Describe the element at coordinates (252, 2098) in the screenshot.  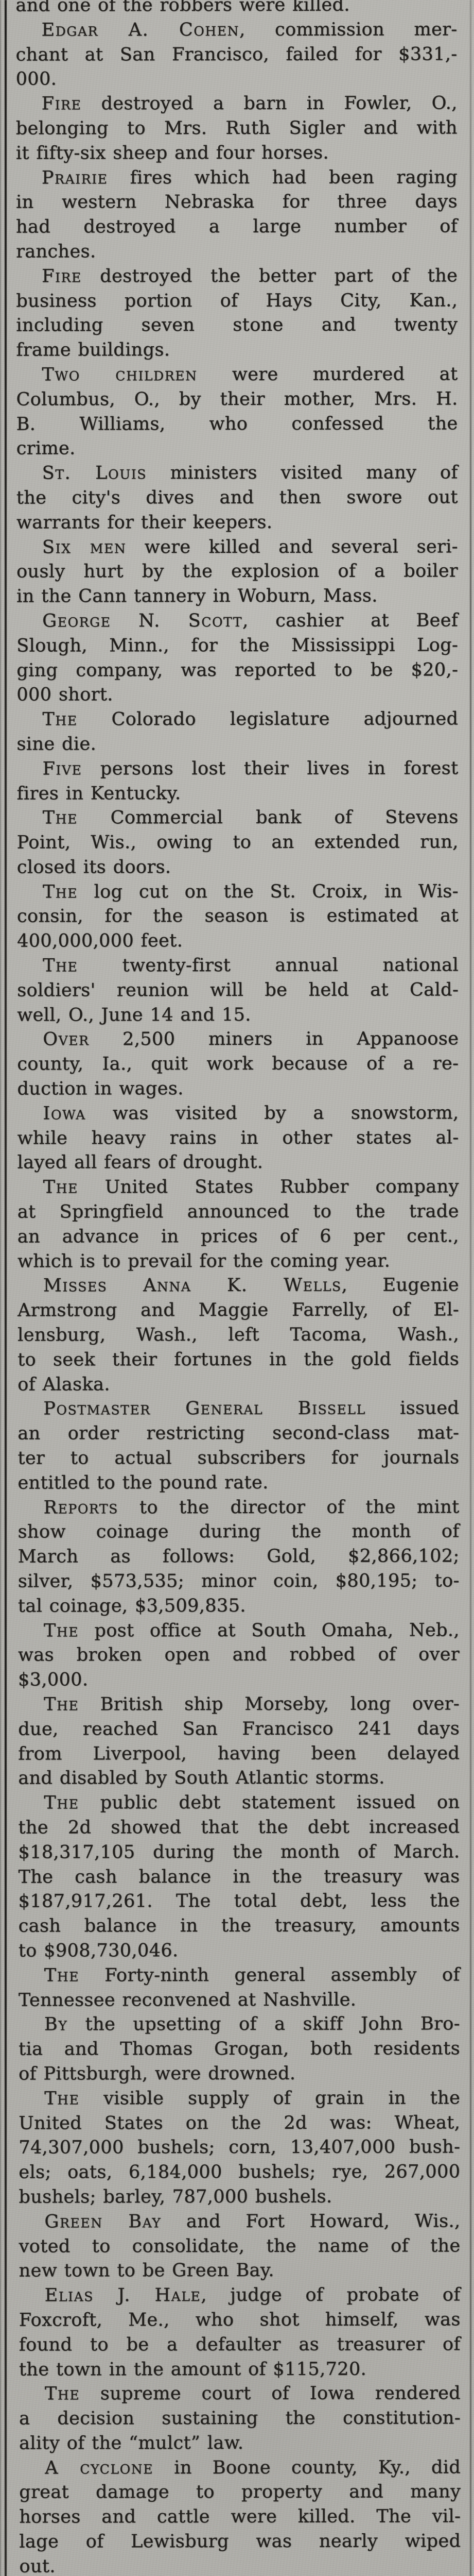
I see `news-item-line: The visible supply of grain in the` at that location.